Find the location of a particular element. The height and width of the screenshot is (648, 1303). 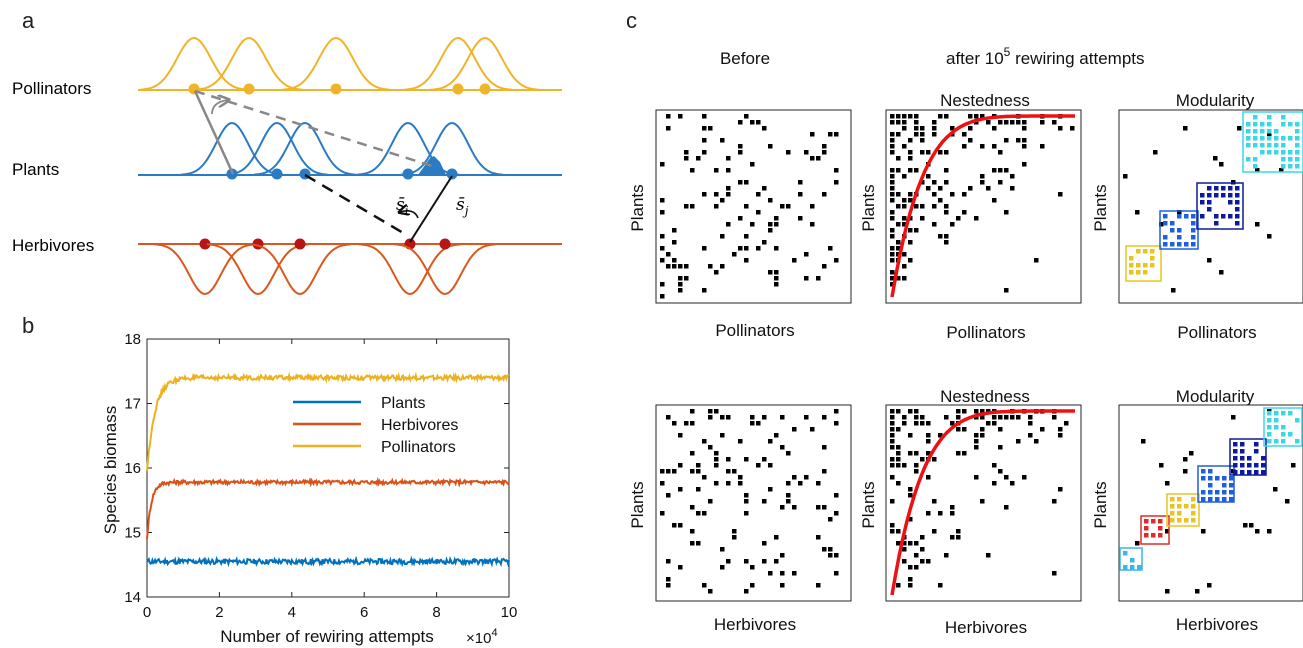

matrix-modular-pollinators is located at coordinates (1210, 206).